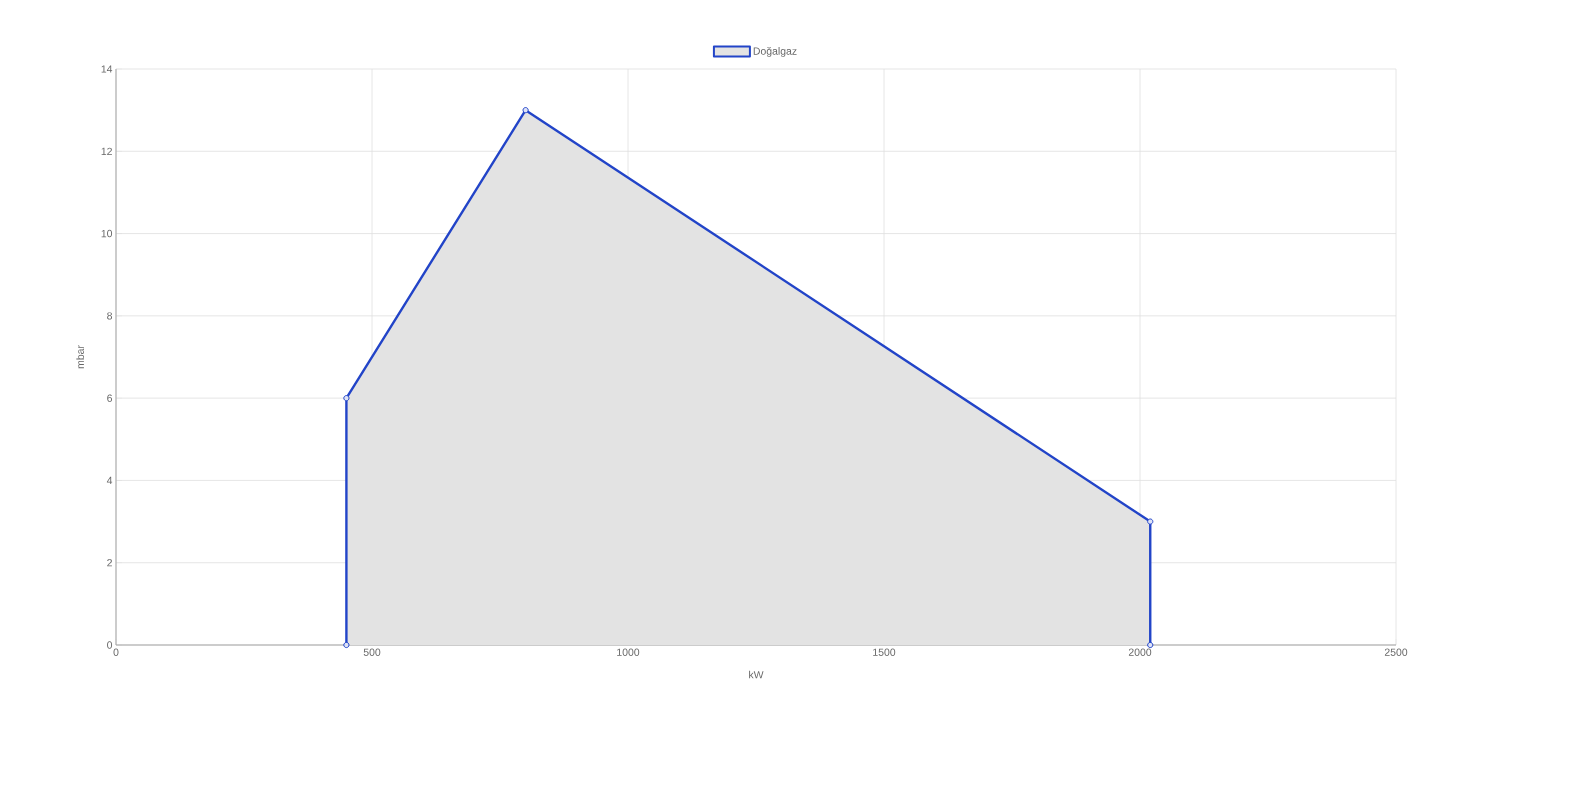 This screenshot has height=788, width=1586. Describe the element at coordinates (628, 652) in the screenshot. I see `x-tick-label: 1000` at that location.